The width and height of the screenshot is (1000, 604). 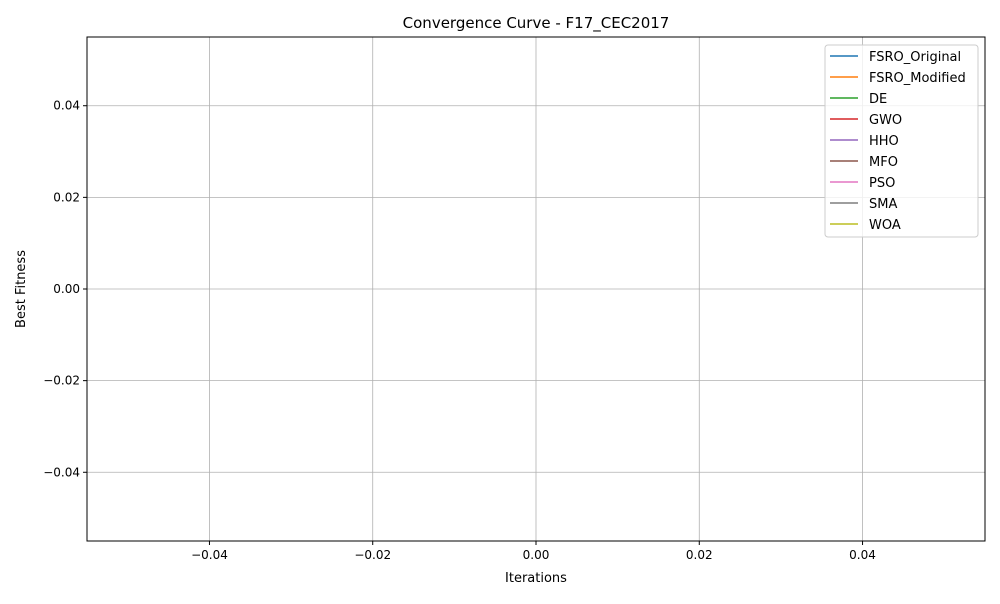 What do you see at coordinates (66, 289) in the screenshot?
I see `y-tick-label: 0.00` at bounding box center [66, 289].